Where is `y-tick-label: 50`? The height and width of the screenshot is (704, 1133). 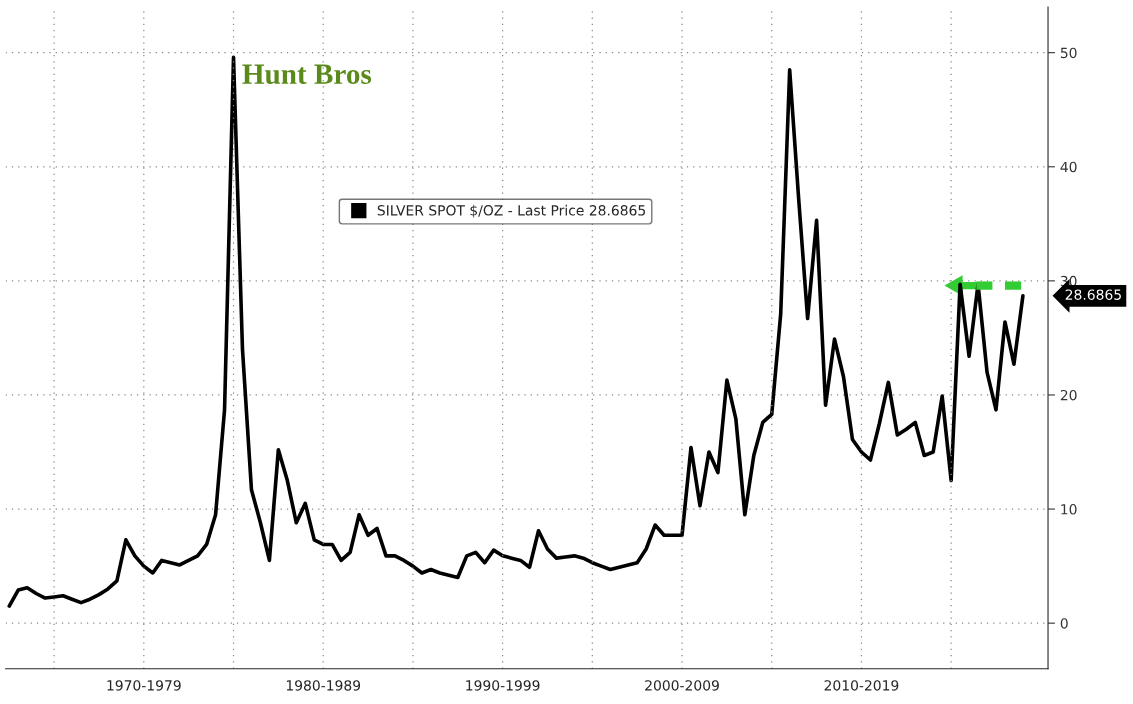 y-tick-label: 50 is located at coordinates (1068, 53).